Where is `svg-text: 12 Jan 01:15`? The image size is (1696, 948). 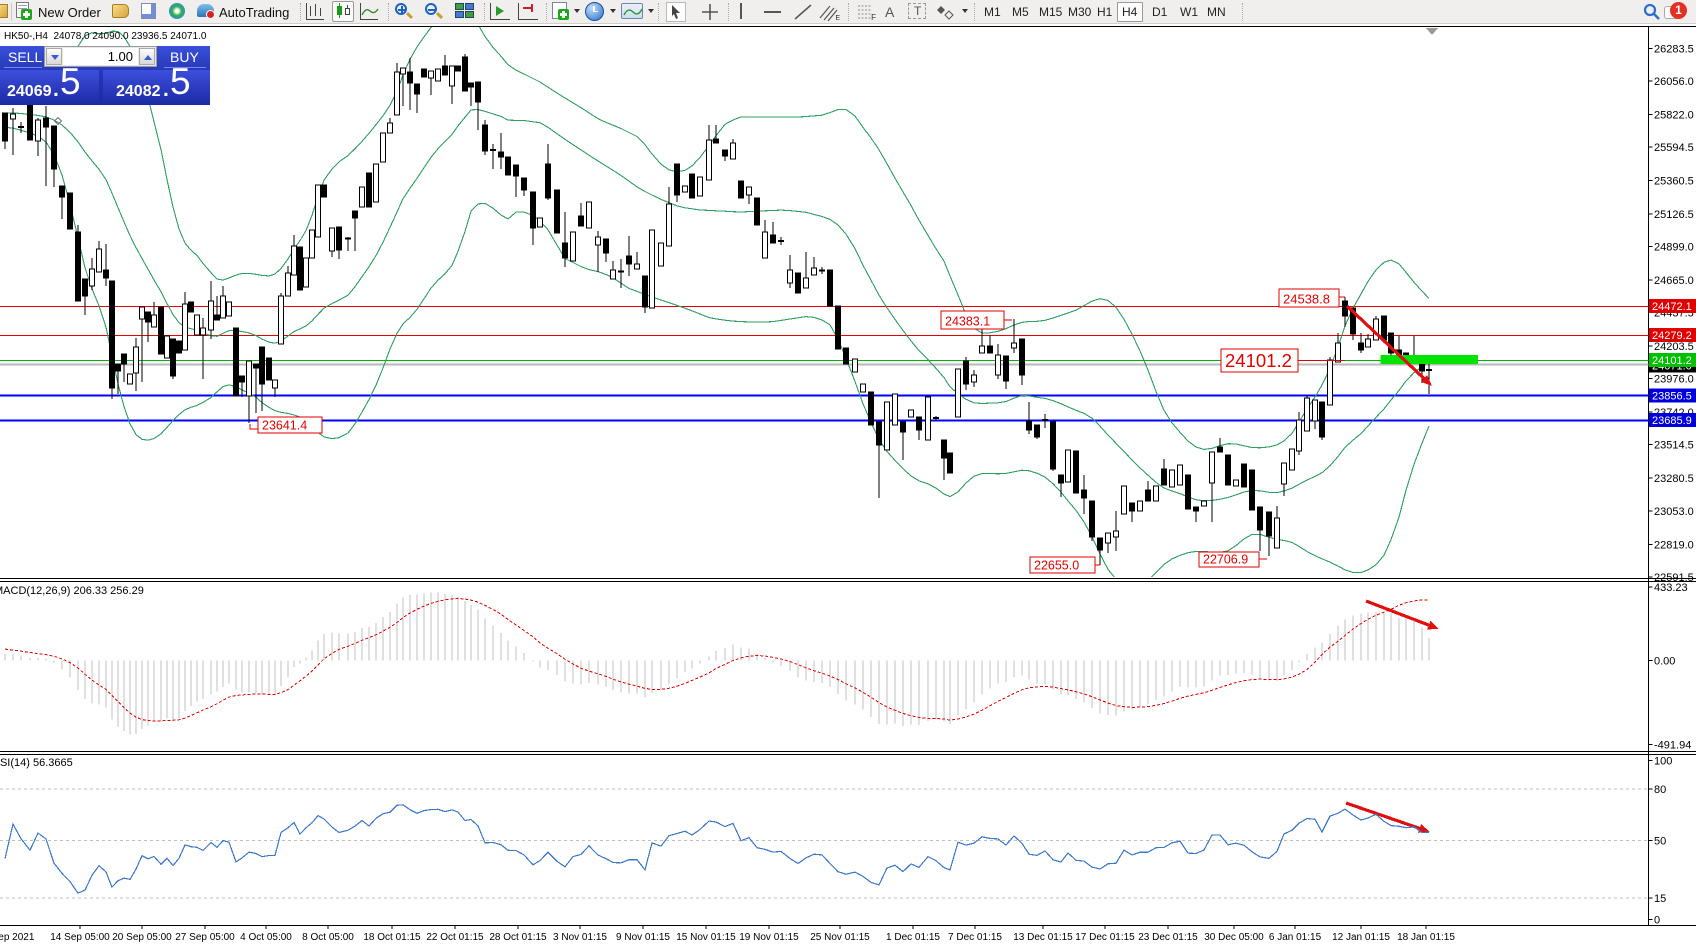
svg-text: 12 Jan 01:15 is located at coordinates (1361, 937).